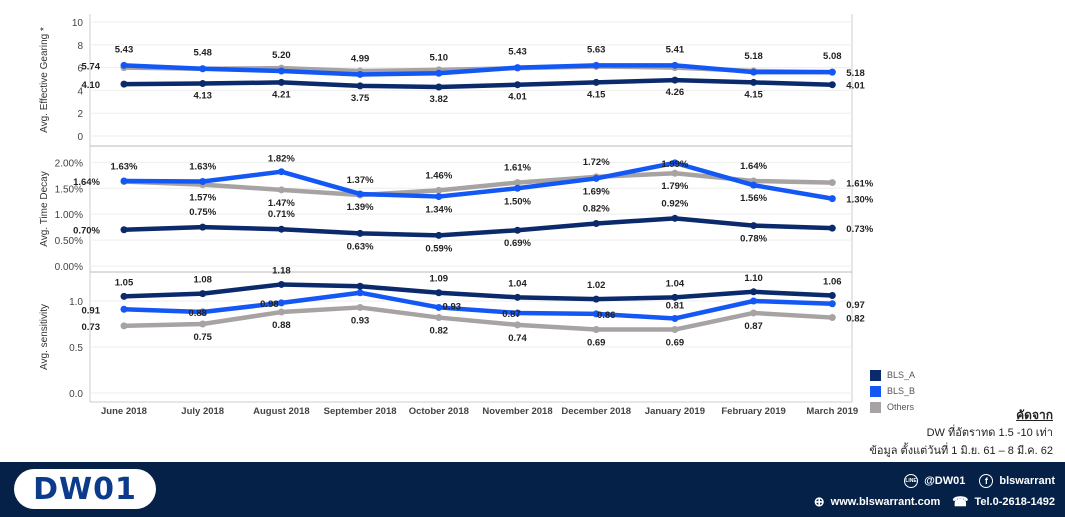  I want to click on data-label: 1.72%, so click(596, 162).